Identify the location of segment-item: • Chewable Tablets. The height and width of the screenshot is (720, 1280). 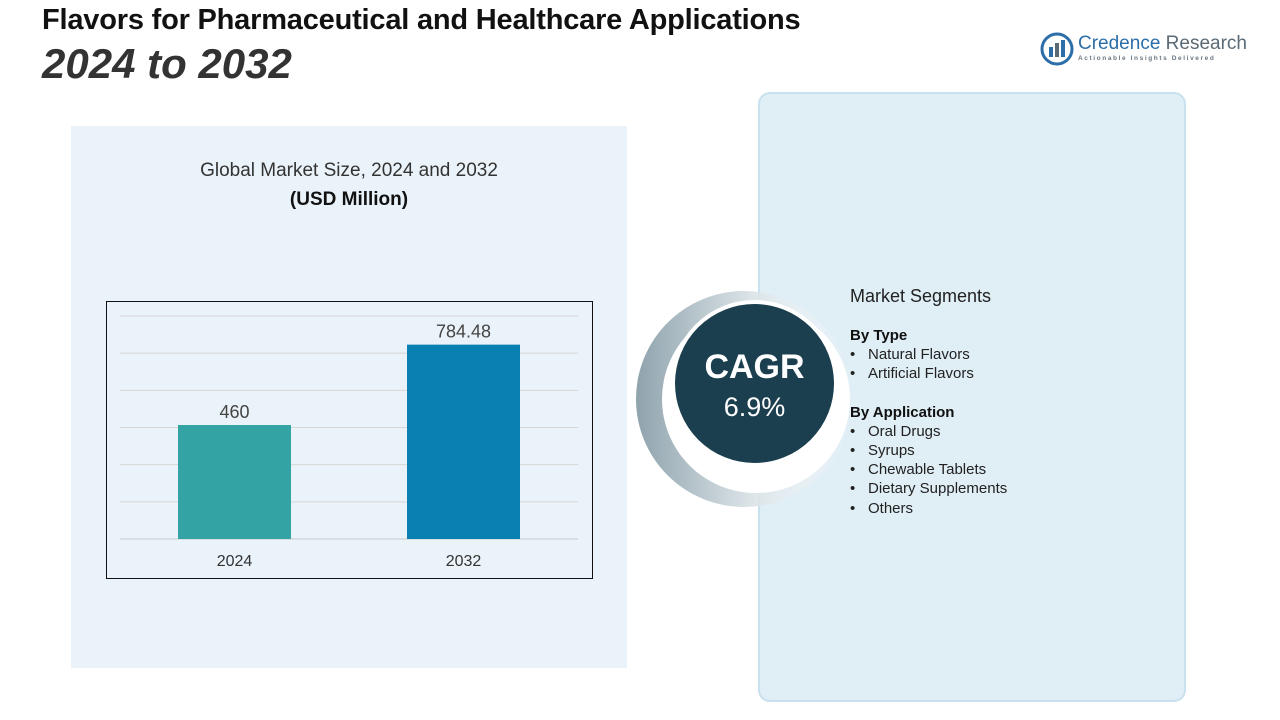
(918, 470).